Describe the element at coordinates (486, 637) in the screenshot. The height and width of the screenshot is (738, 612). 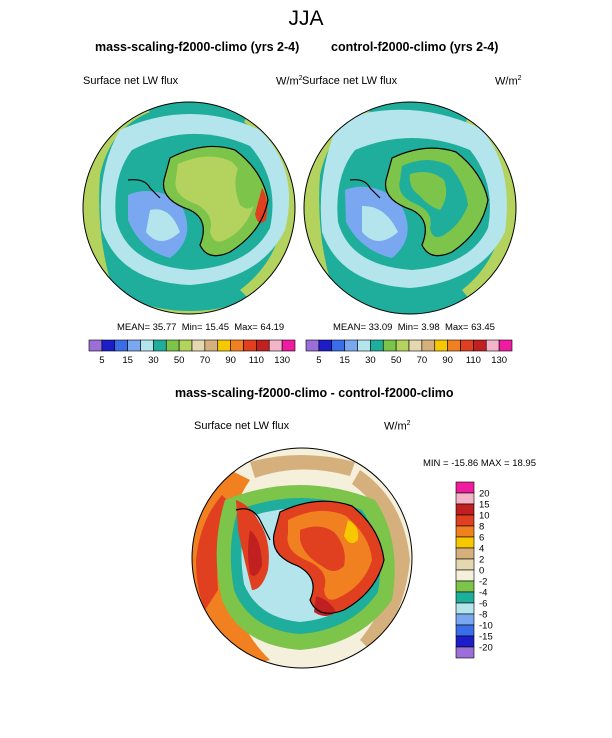
I see `colorbar-tick-label: -15` at that location.